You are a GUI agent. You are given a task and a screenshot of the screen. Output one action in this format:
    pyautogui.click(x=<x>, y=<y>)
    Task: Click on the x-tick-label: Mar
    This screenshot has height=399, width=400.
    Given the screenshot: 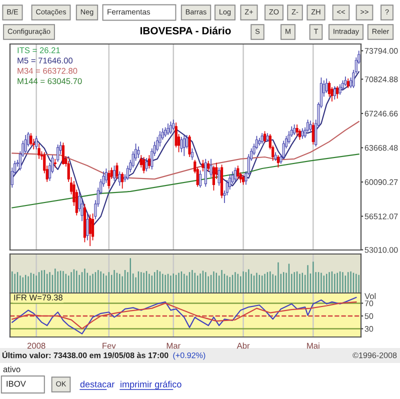 What is the action you would take?
    pyautogui.click(x=173, y=345)
    